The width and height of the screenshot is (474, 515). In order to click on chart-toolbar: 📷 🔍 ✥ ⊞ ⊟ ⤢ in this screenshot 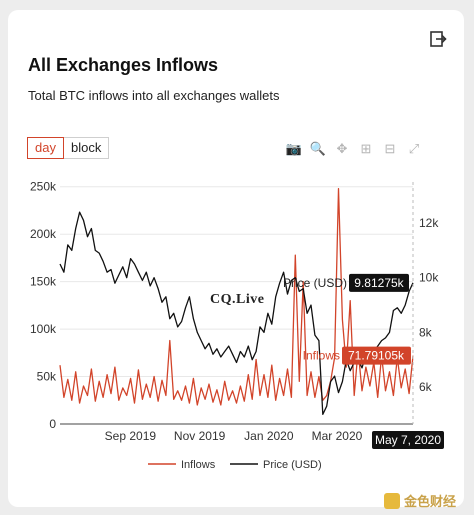, I will do `click(354, 149)`.